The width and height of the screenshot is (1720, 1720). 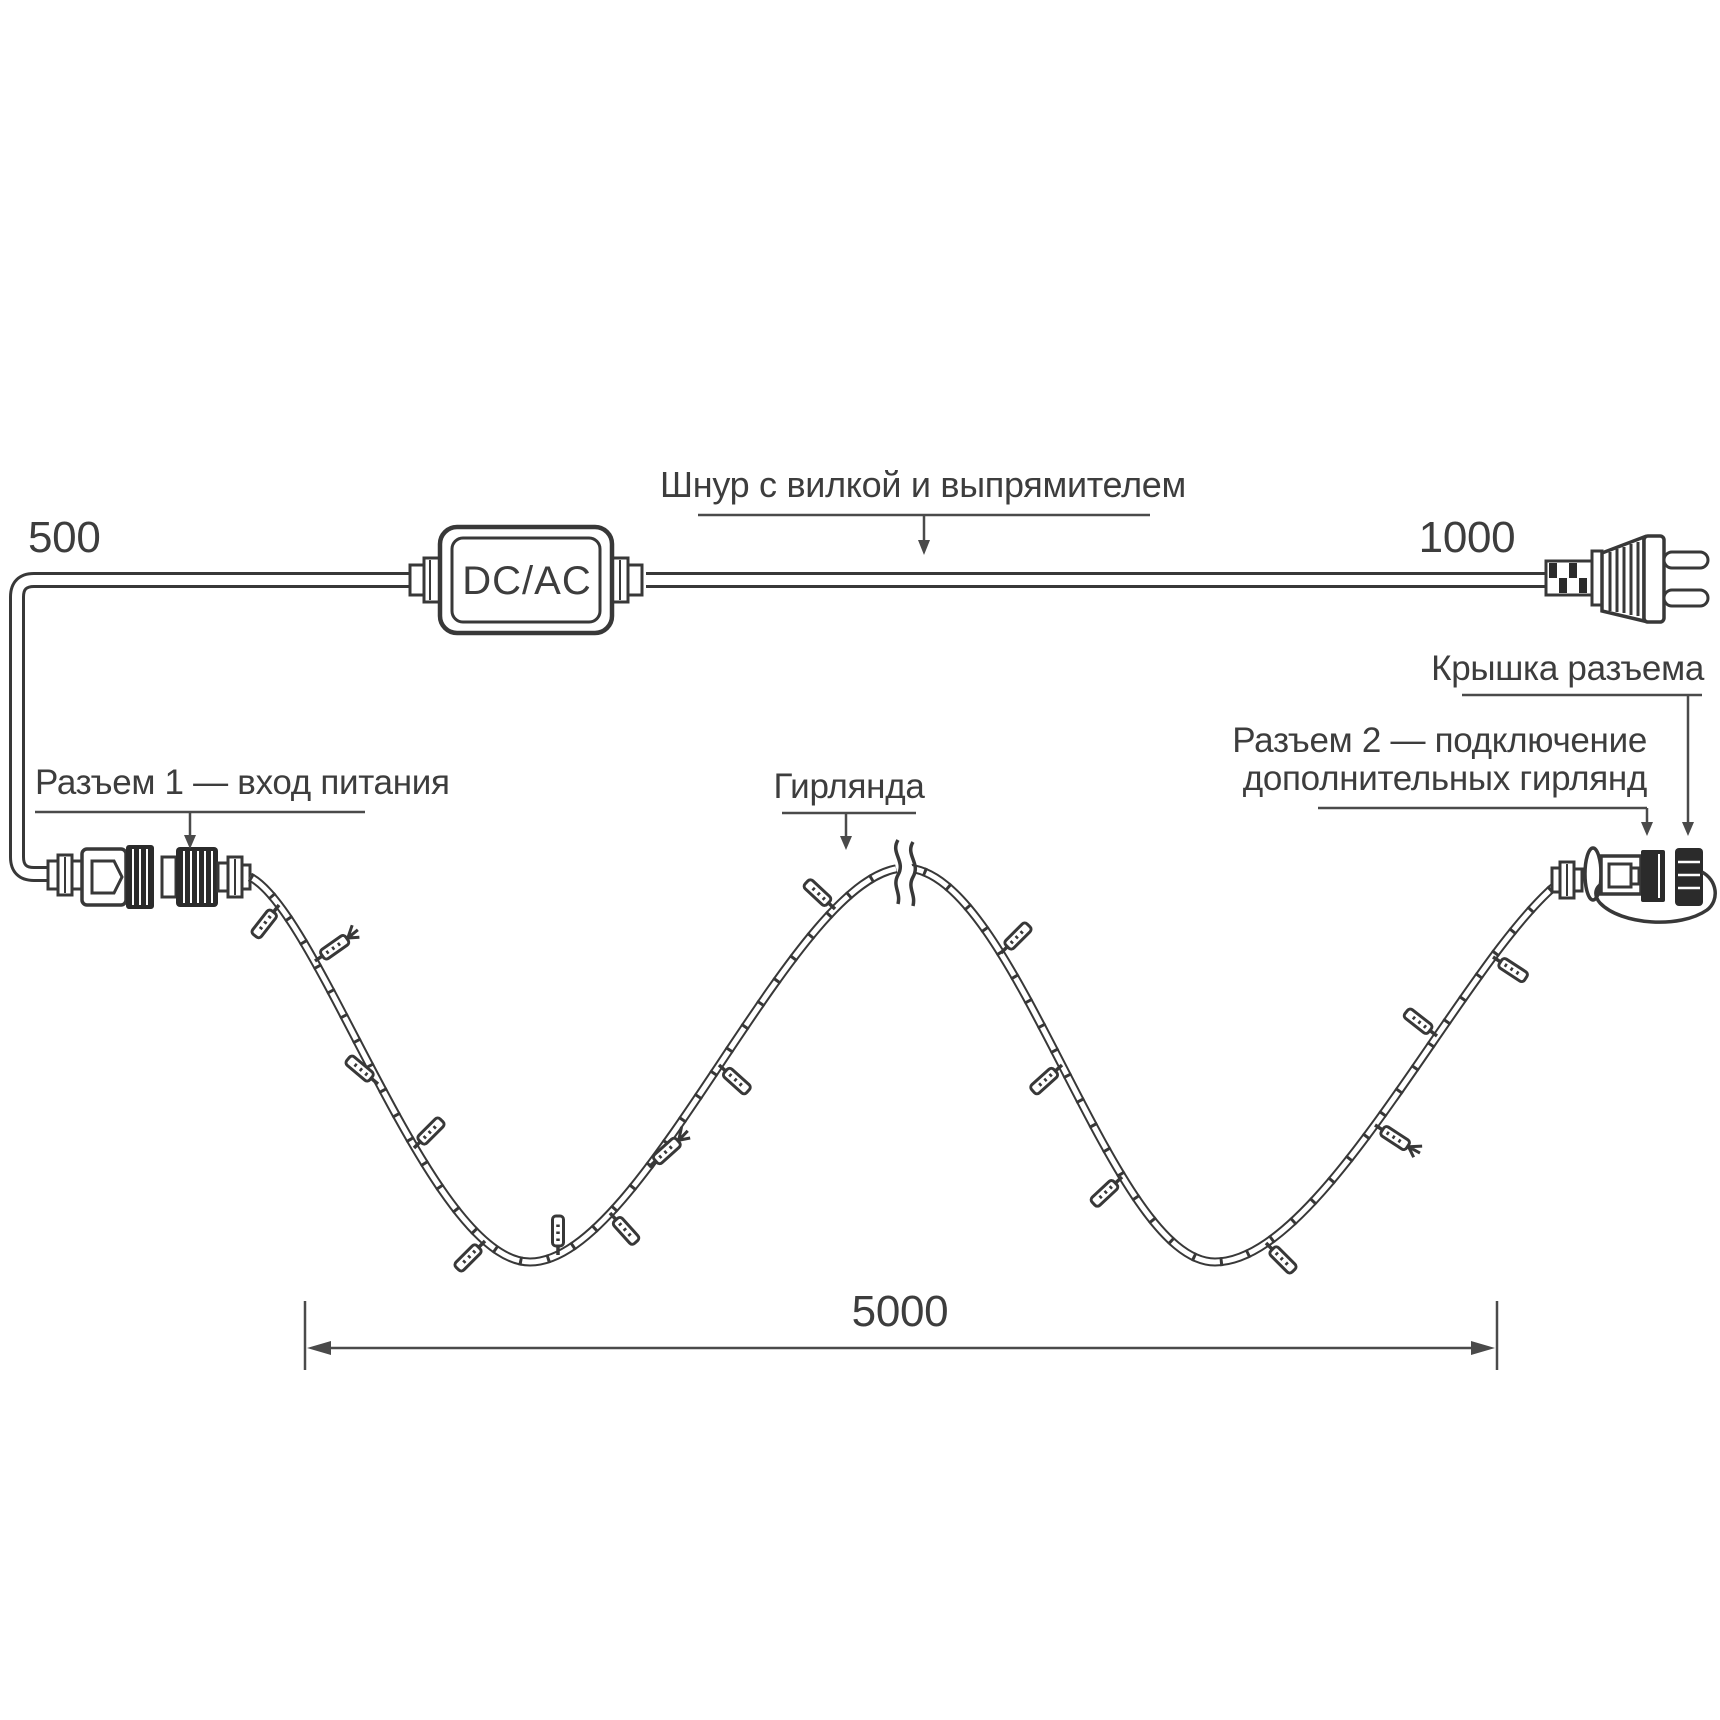 I want to click on label-connector-2-line2: дополнительных гирлянд, so click(x=1445, y=778).